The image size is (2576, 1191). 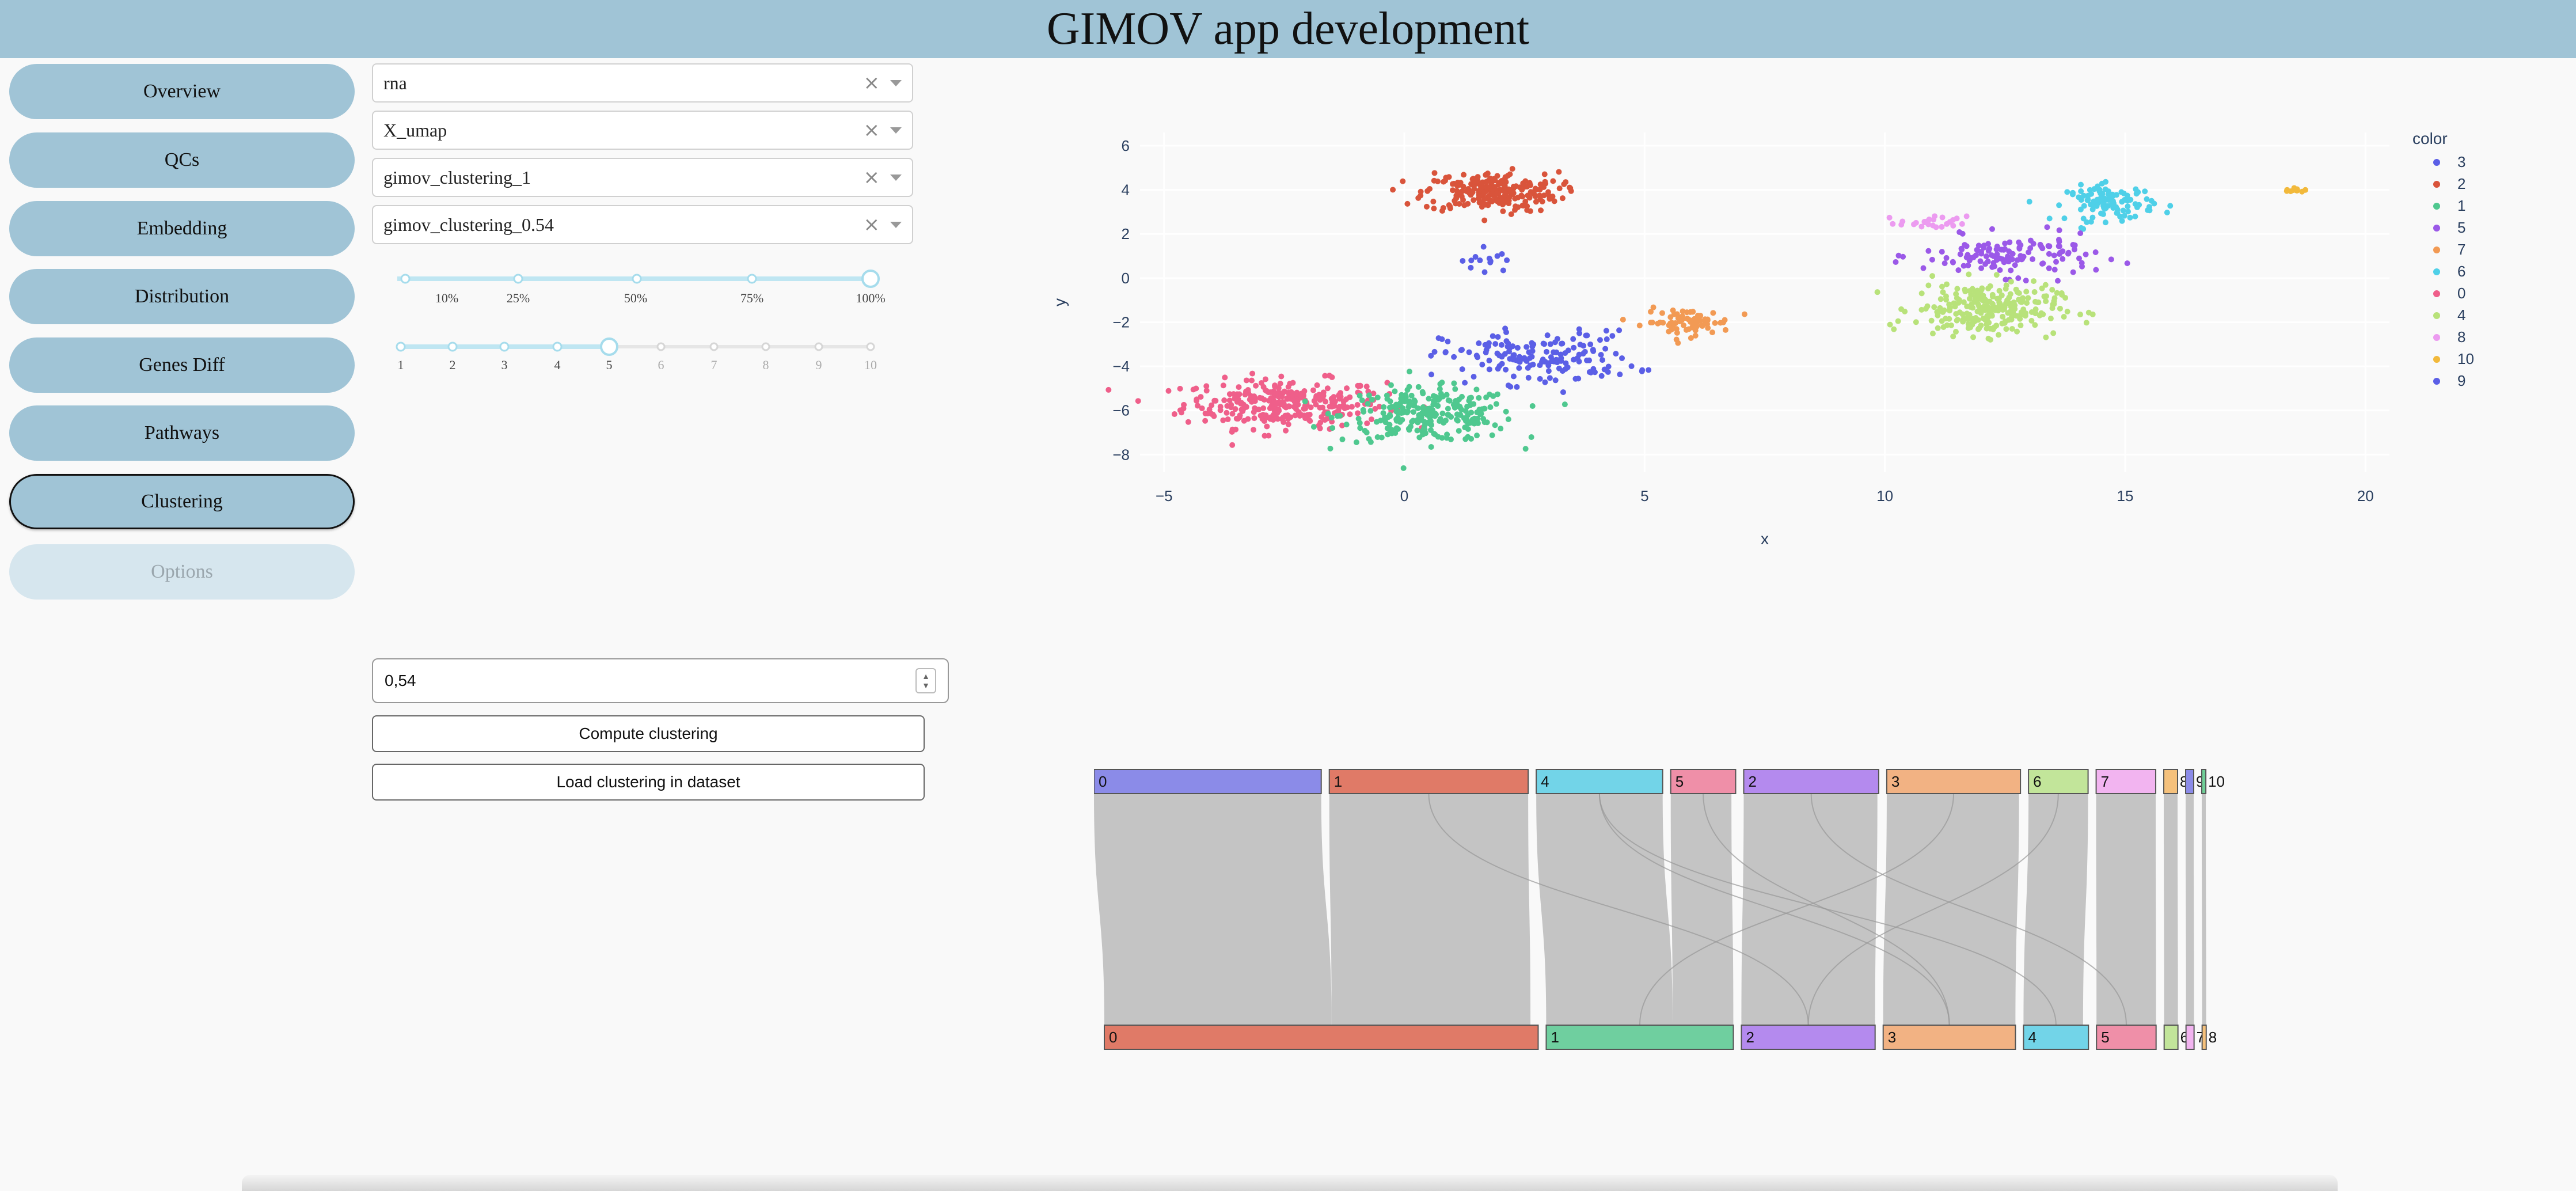 I want to click on legend-item-label: 5, so click(x=2461, y=227).